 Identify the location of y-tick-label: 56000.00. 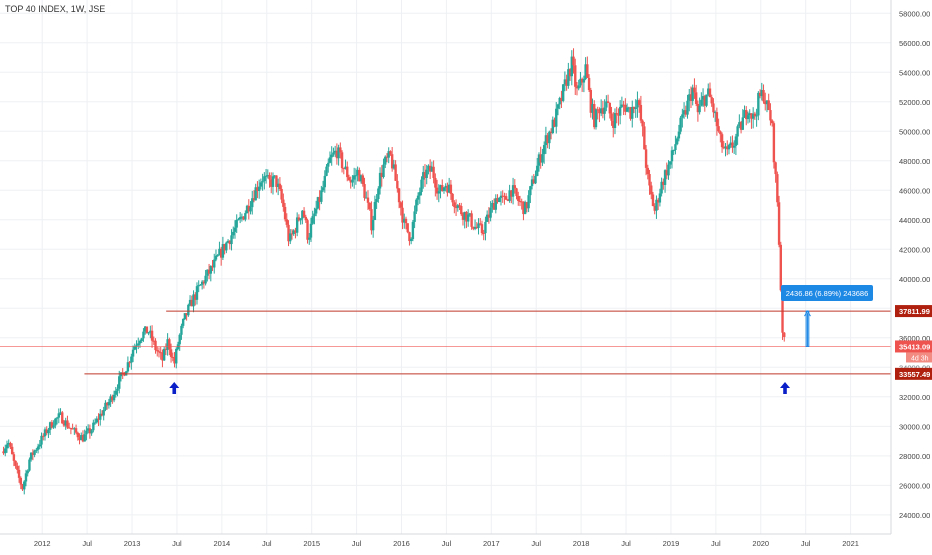
(914, 43).